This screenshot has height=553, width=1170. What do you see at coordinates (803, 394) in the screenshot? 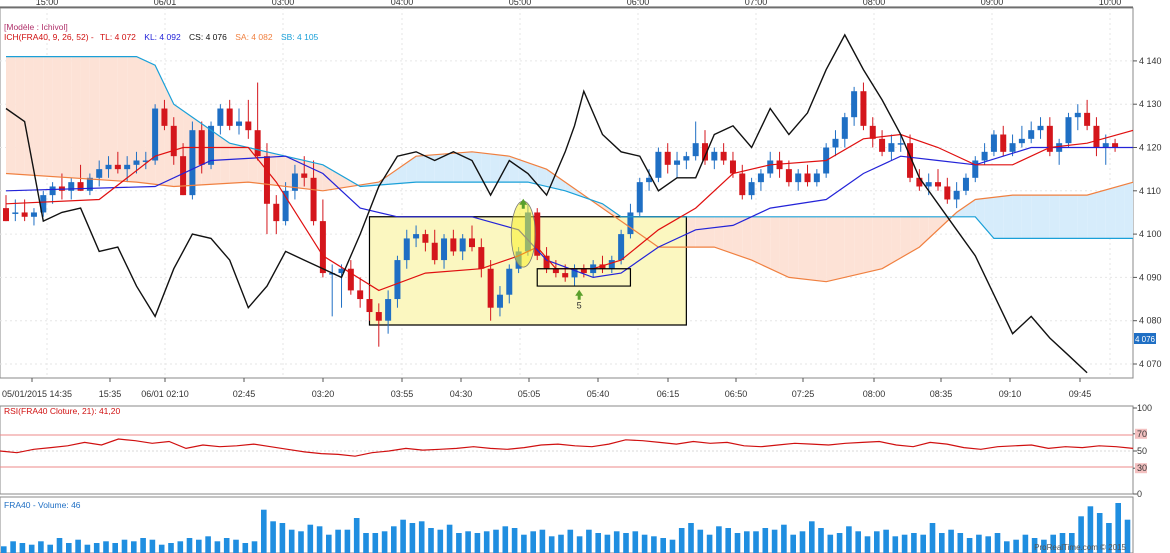
I see `bottom-axis-label: 07:25` at bounding box center [803, 394].